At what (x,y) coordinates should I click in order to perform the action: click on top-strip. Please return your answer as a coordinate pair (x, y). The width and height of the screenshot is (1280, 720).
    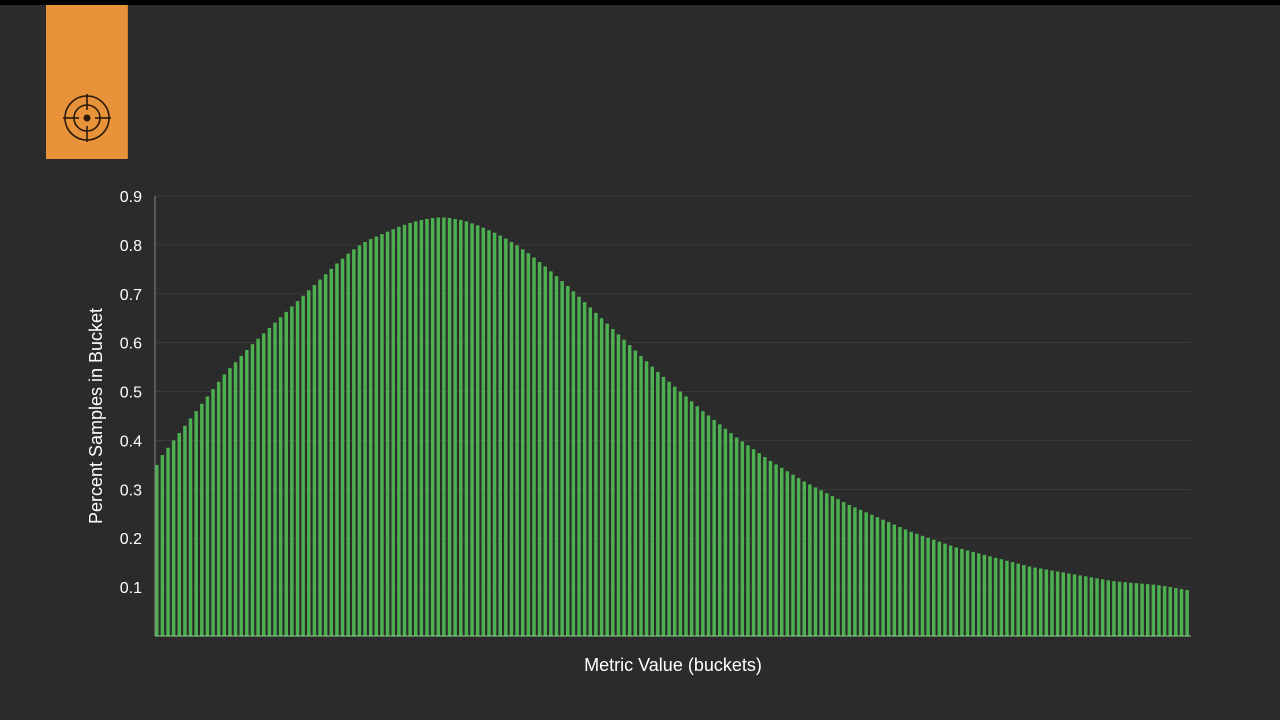
    Looking at the image, I should click on (640, 2).